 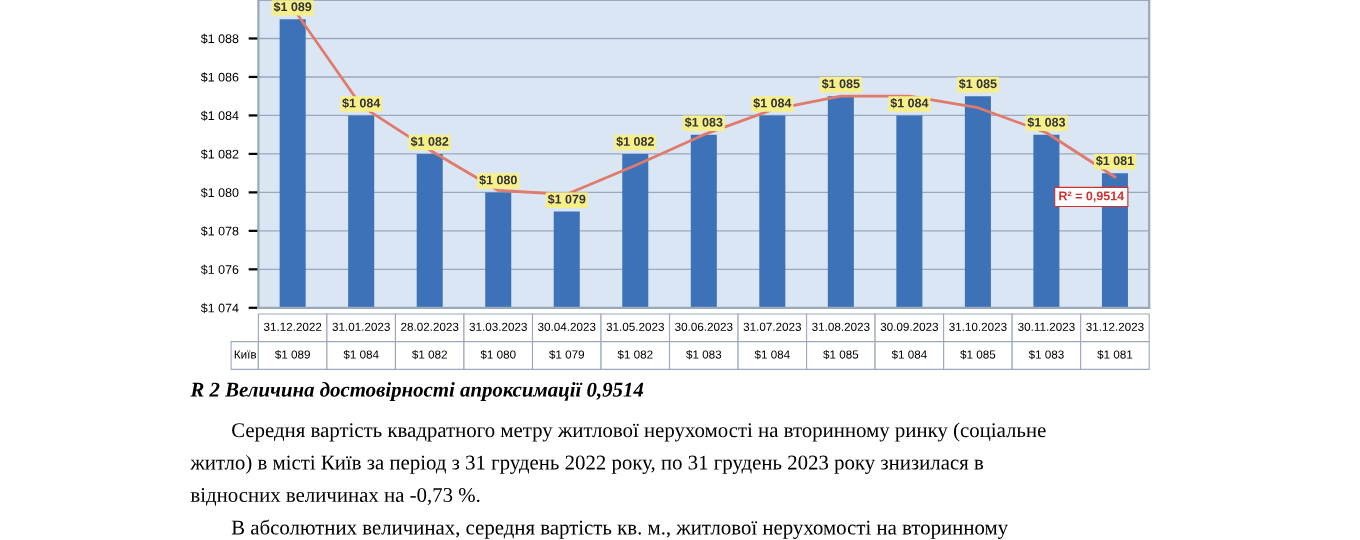 What do you see at coordinates (587, 464) in the screenshot?
I see `text: житло) в місті Київ за період з 31 грудень 2022 року, по 31 грудень 2023 року знизилася в` at bounding box center [587, 464].